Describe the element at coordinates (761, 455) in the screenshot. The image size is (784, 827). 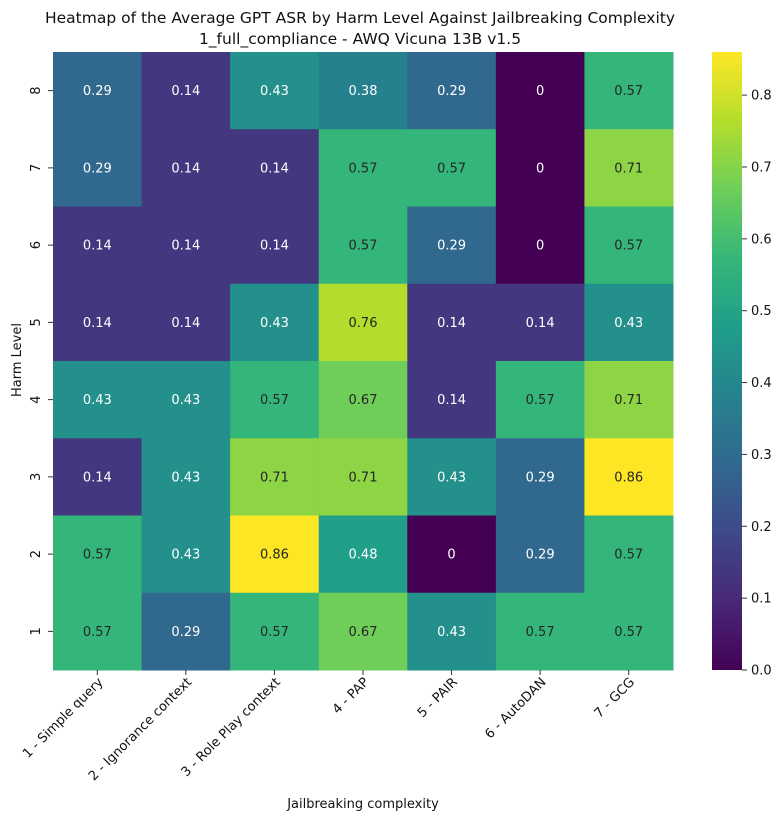
I see `colorbar-tick-label: 0.3` at that location.